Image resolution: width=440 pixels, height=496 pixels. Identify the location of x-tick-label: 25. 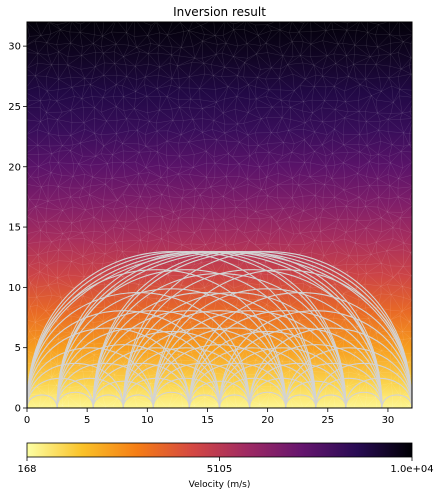
(327, 420).